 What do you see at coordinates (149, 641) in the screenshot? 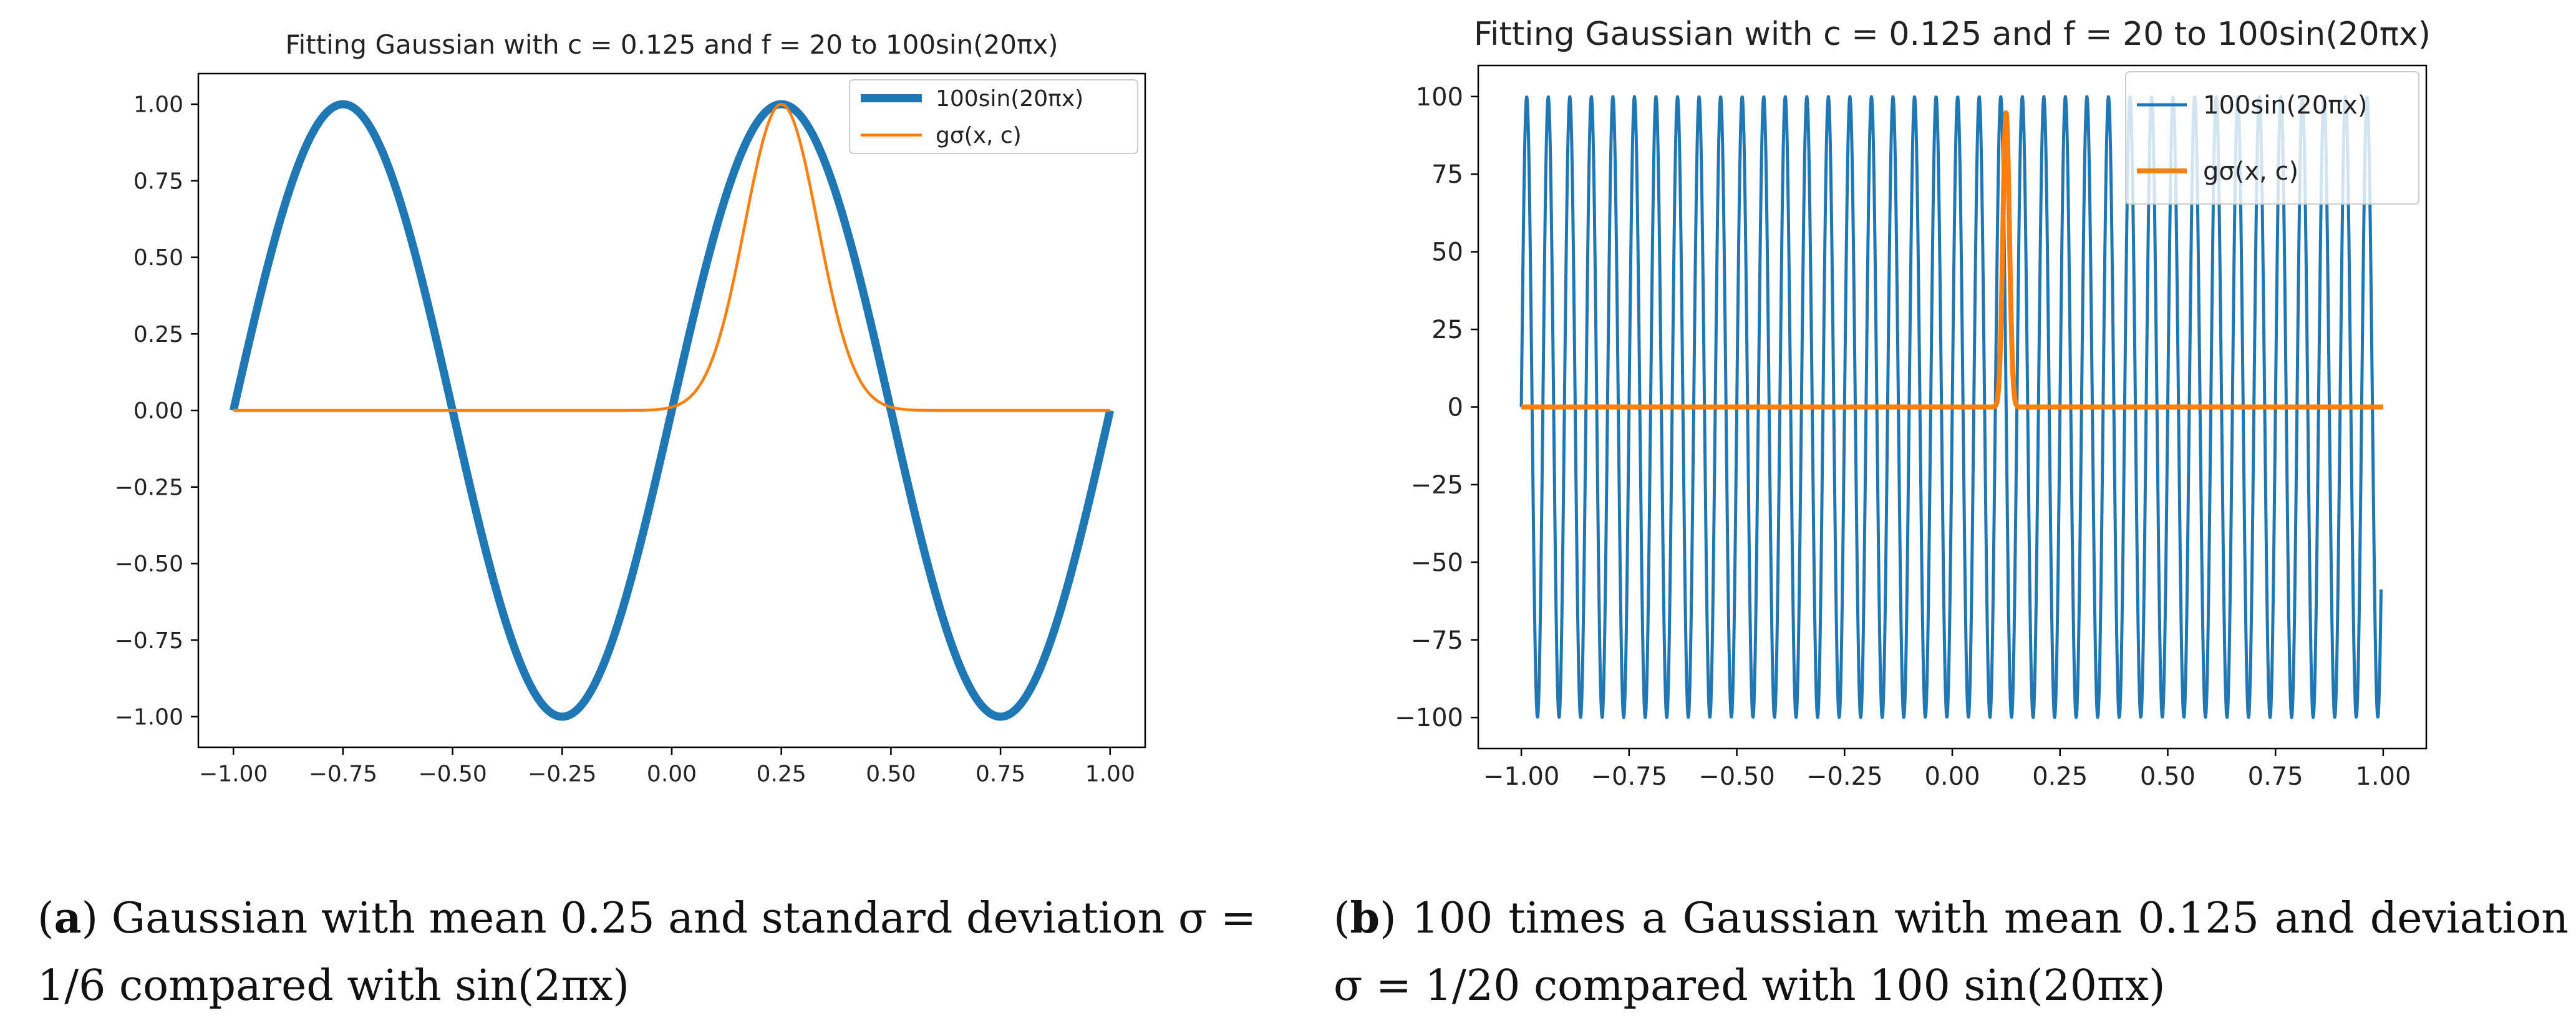
I see `y-tick-label: −0.75` at bounding box center [149, 641].